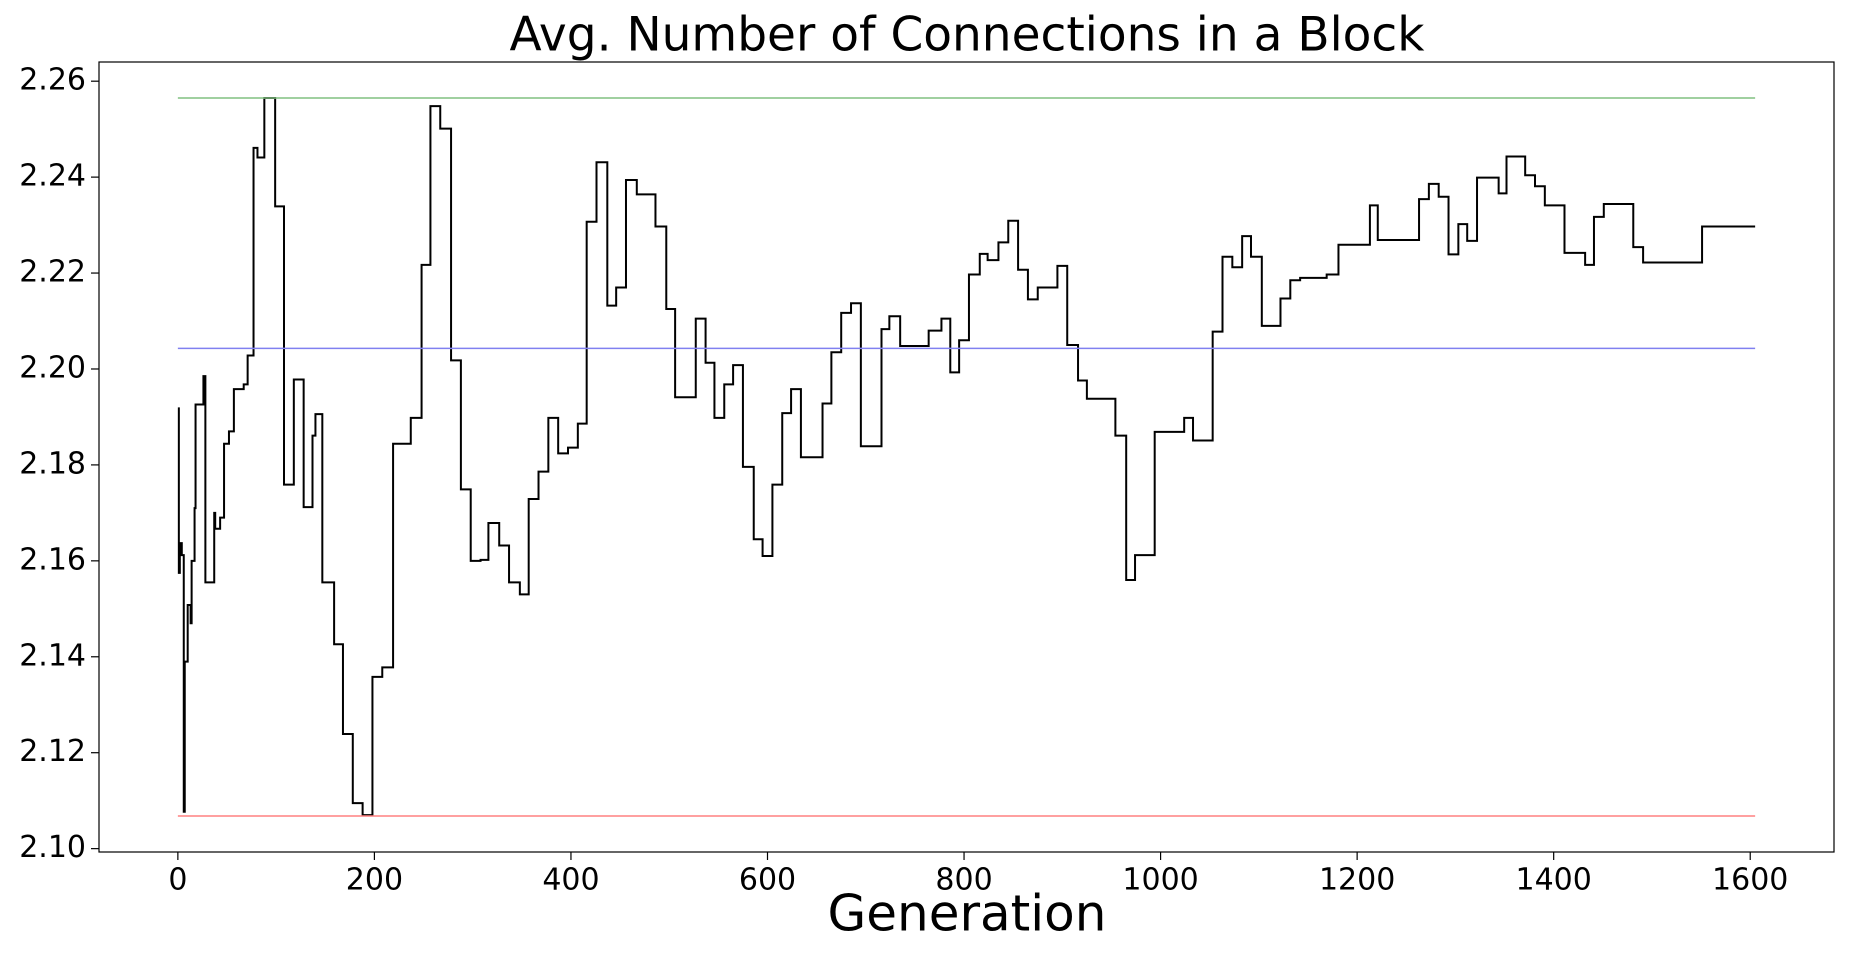  What do you see at coordinates (968, 35) in the screenshot?
I see `chart-title: Avg. Number of Connections in a Block` at bounding box center [968, 35].